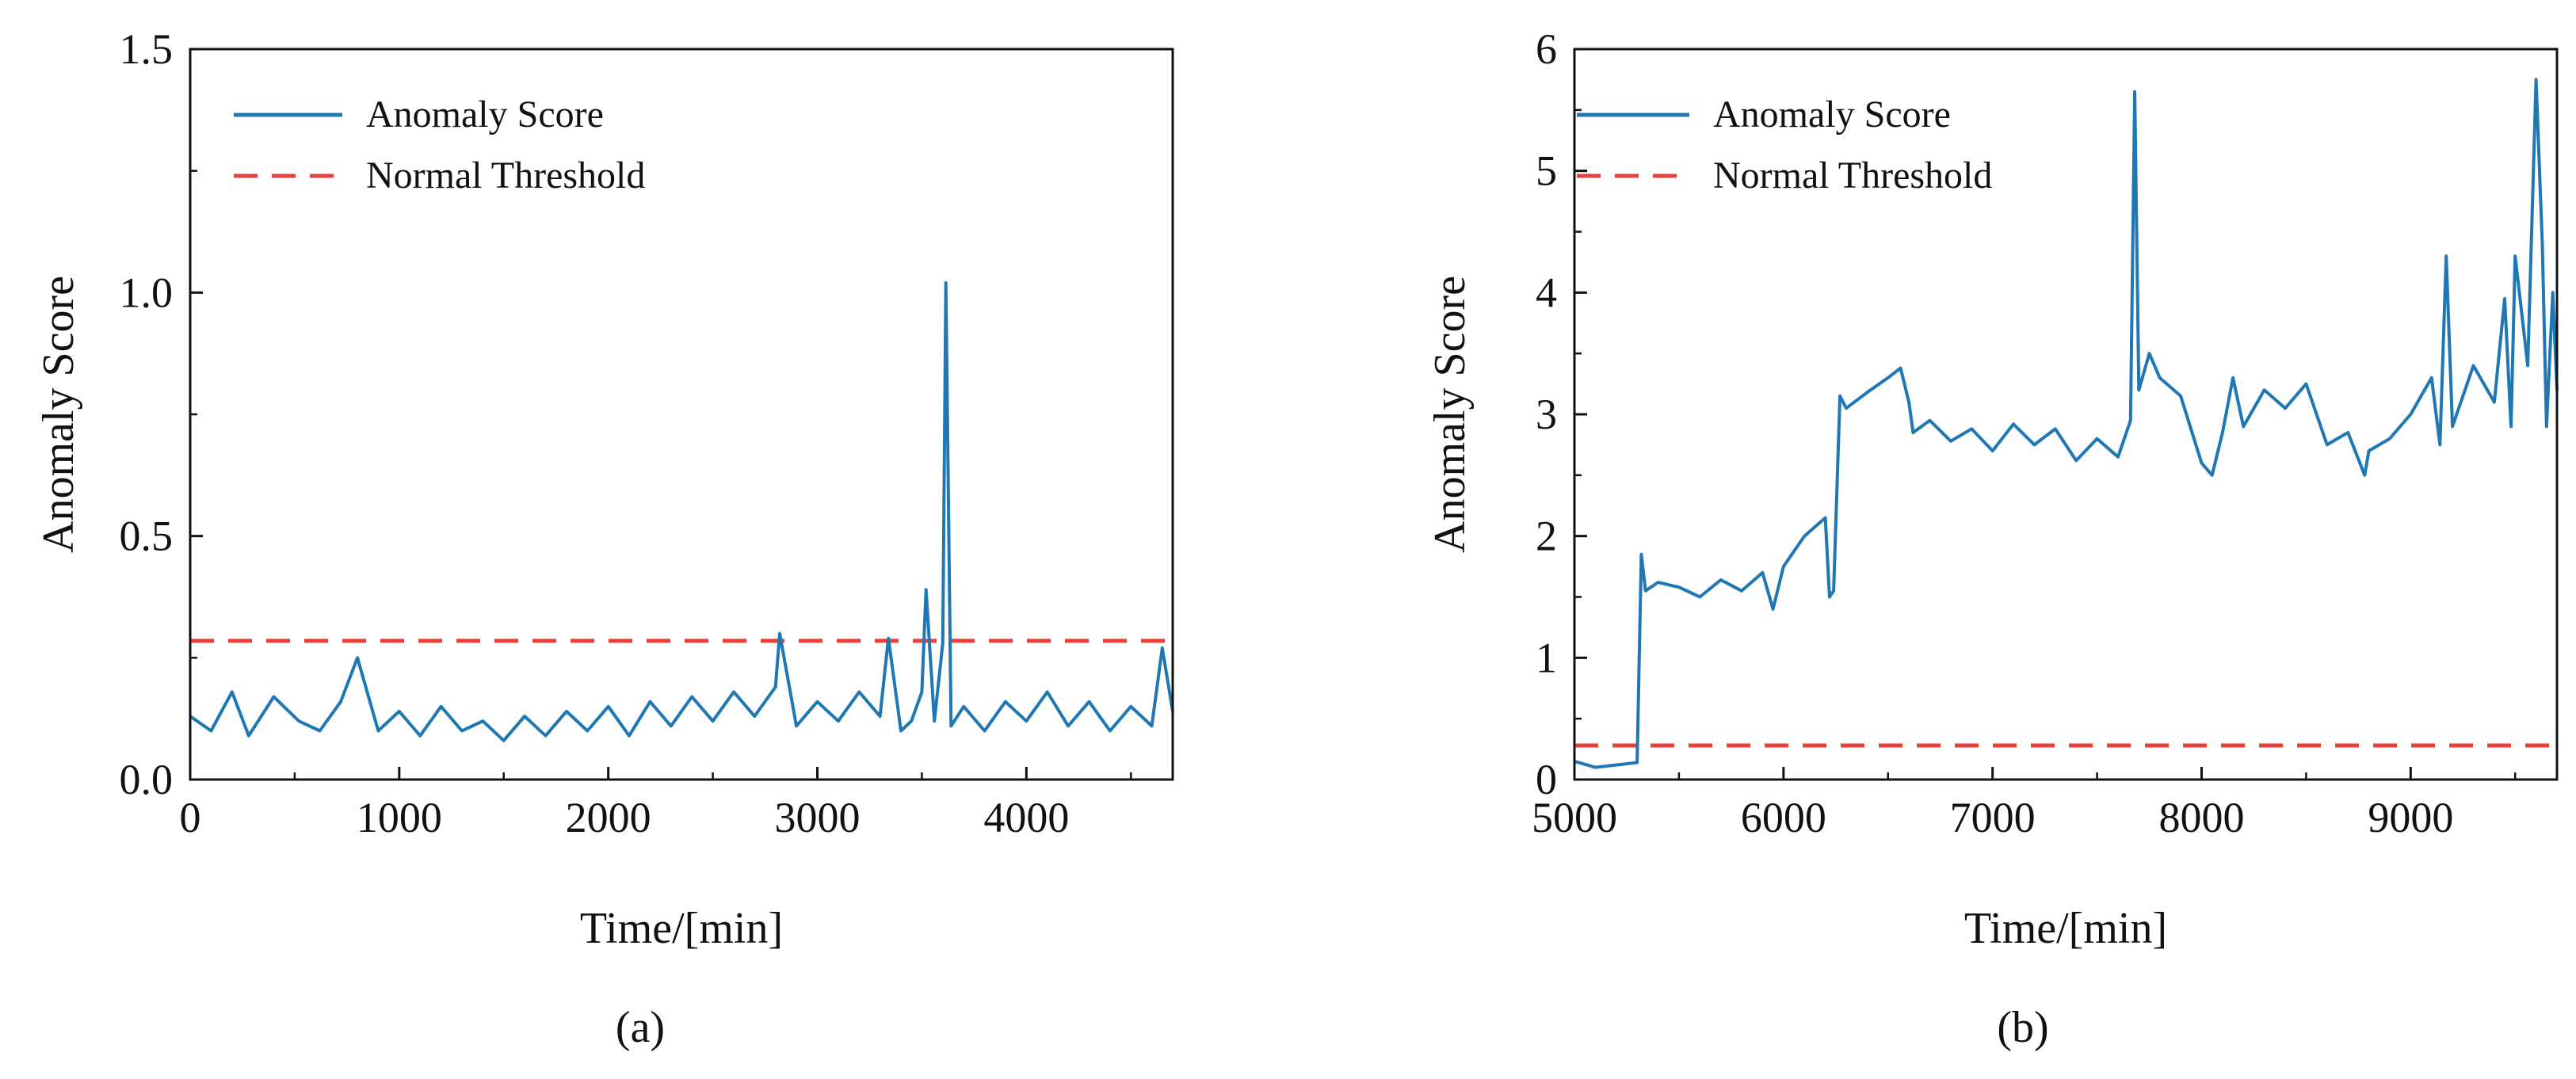 The width and height of the screenshot is (2576, 1079). What do you see at coordinates (190, 818) in the screenshot?
I see `x-tick-label-a: 0` at bounding box center [190, 818].